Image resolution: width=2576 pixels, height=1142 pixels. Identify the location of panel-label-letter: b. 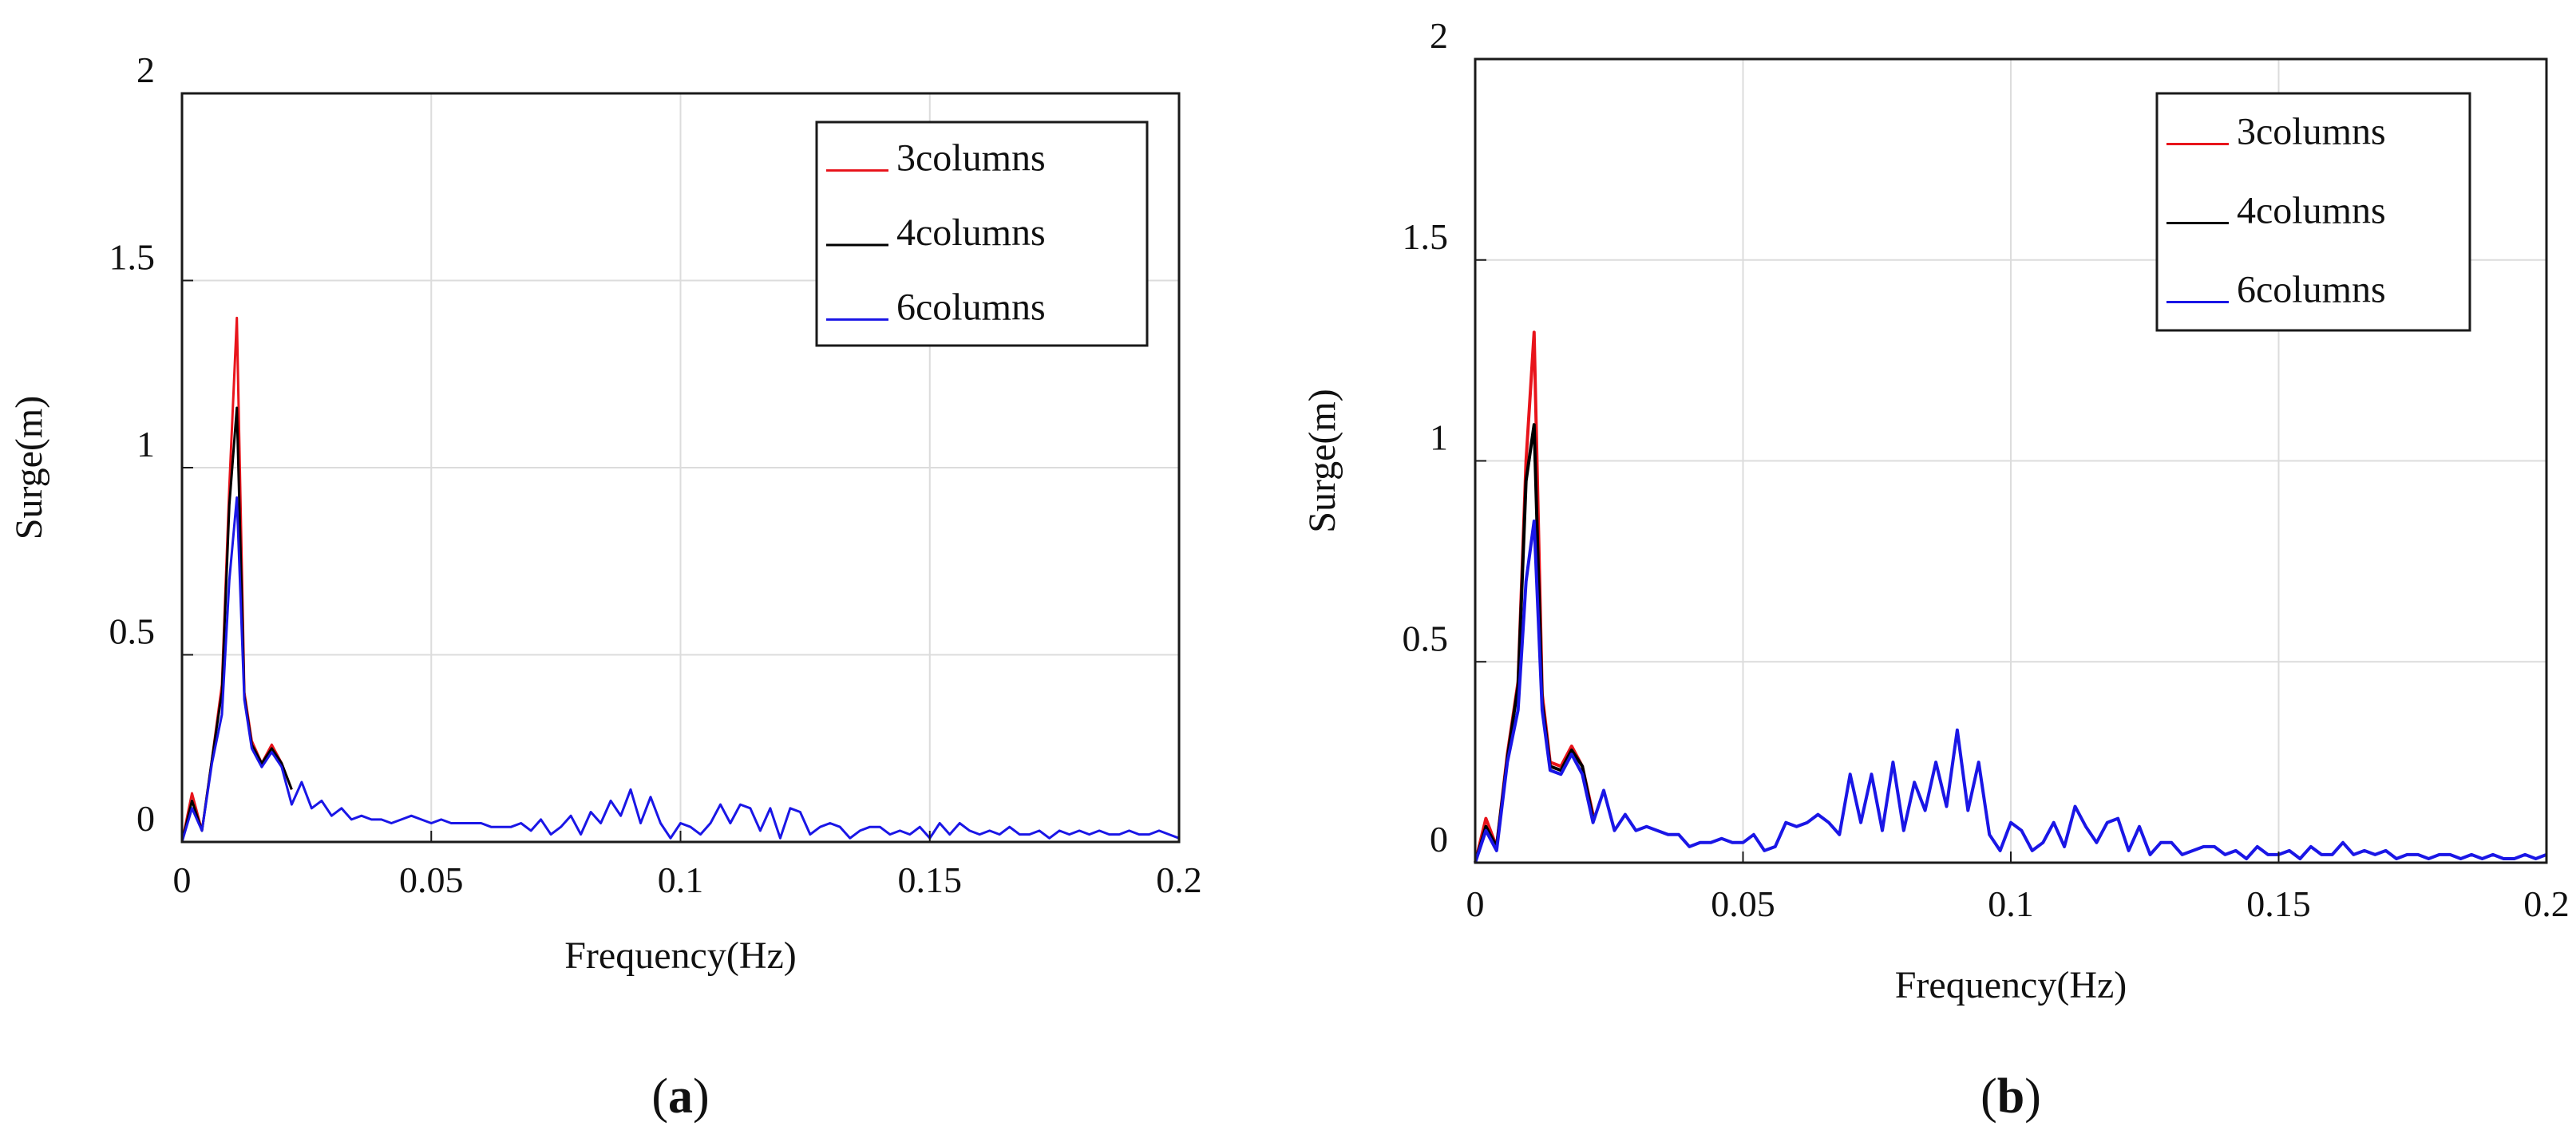
(2011, 1096).